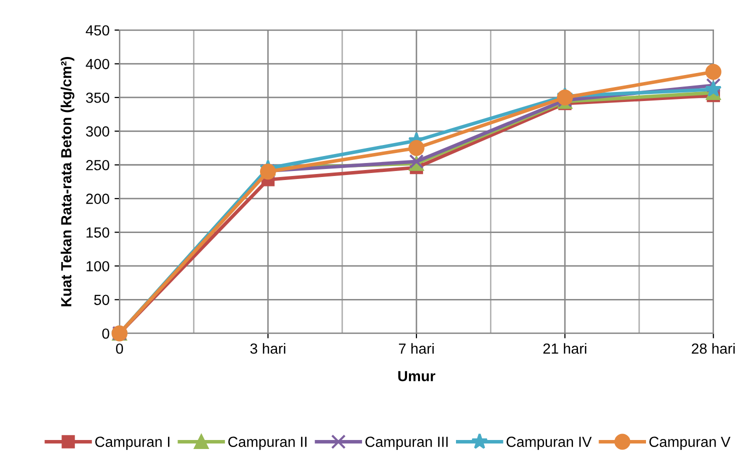 This screenshot has height=463, width=747. I want to click on y-tick-label: 400, so click(98, 64).